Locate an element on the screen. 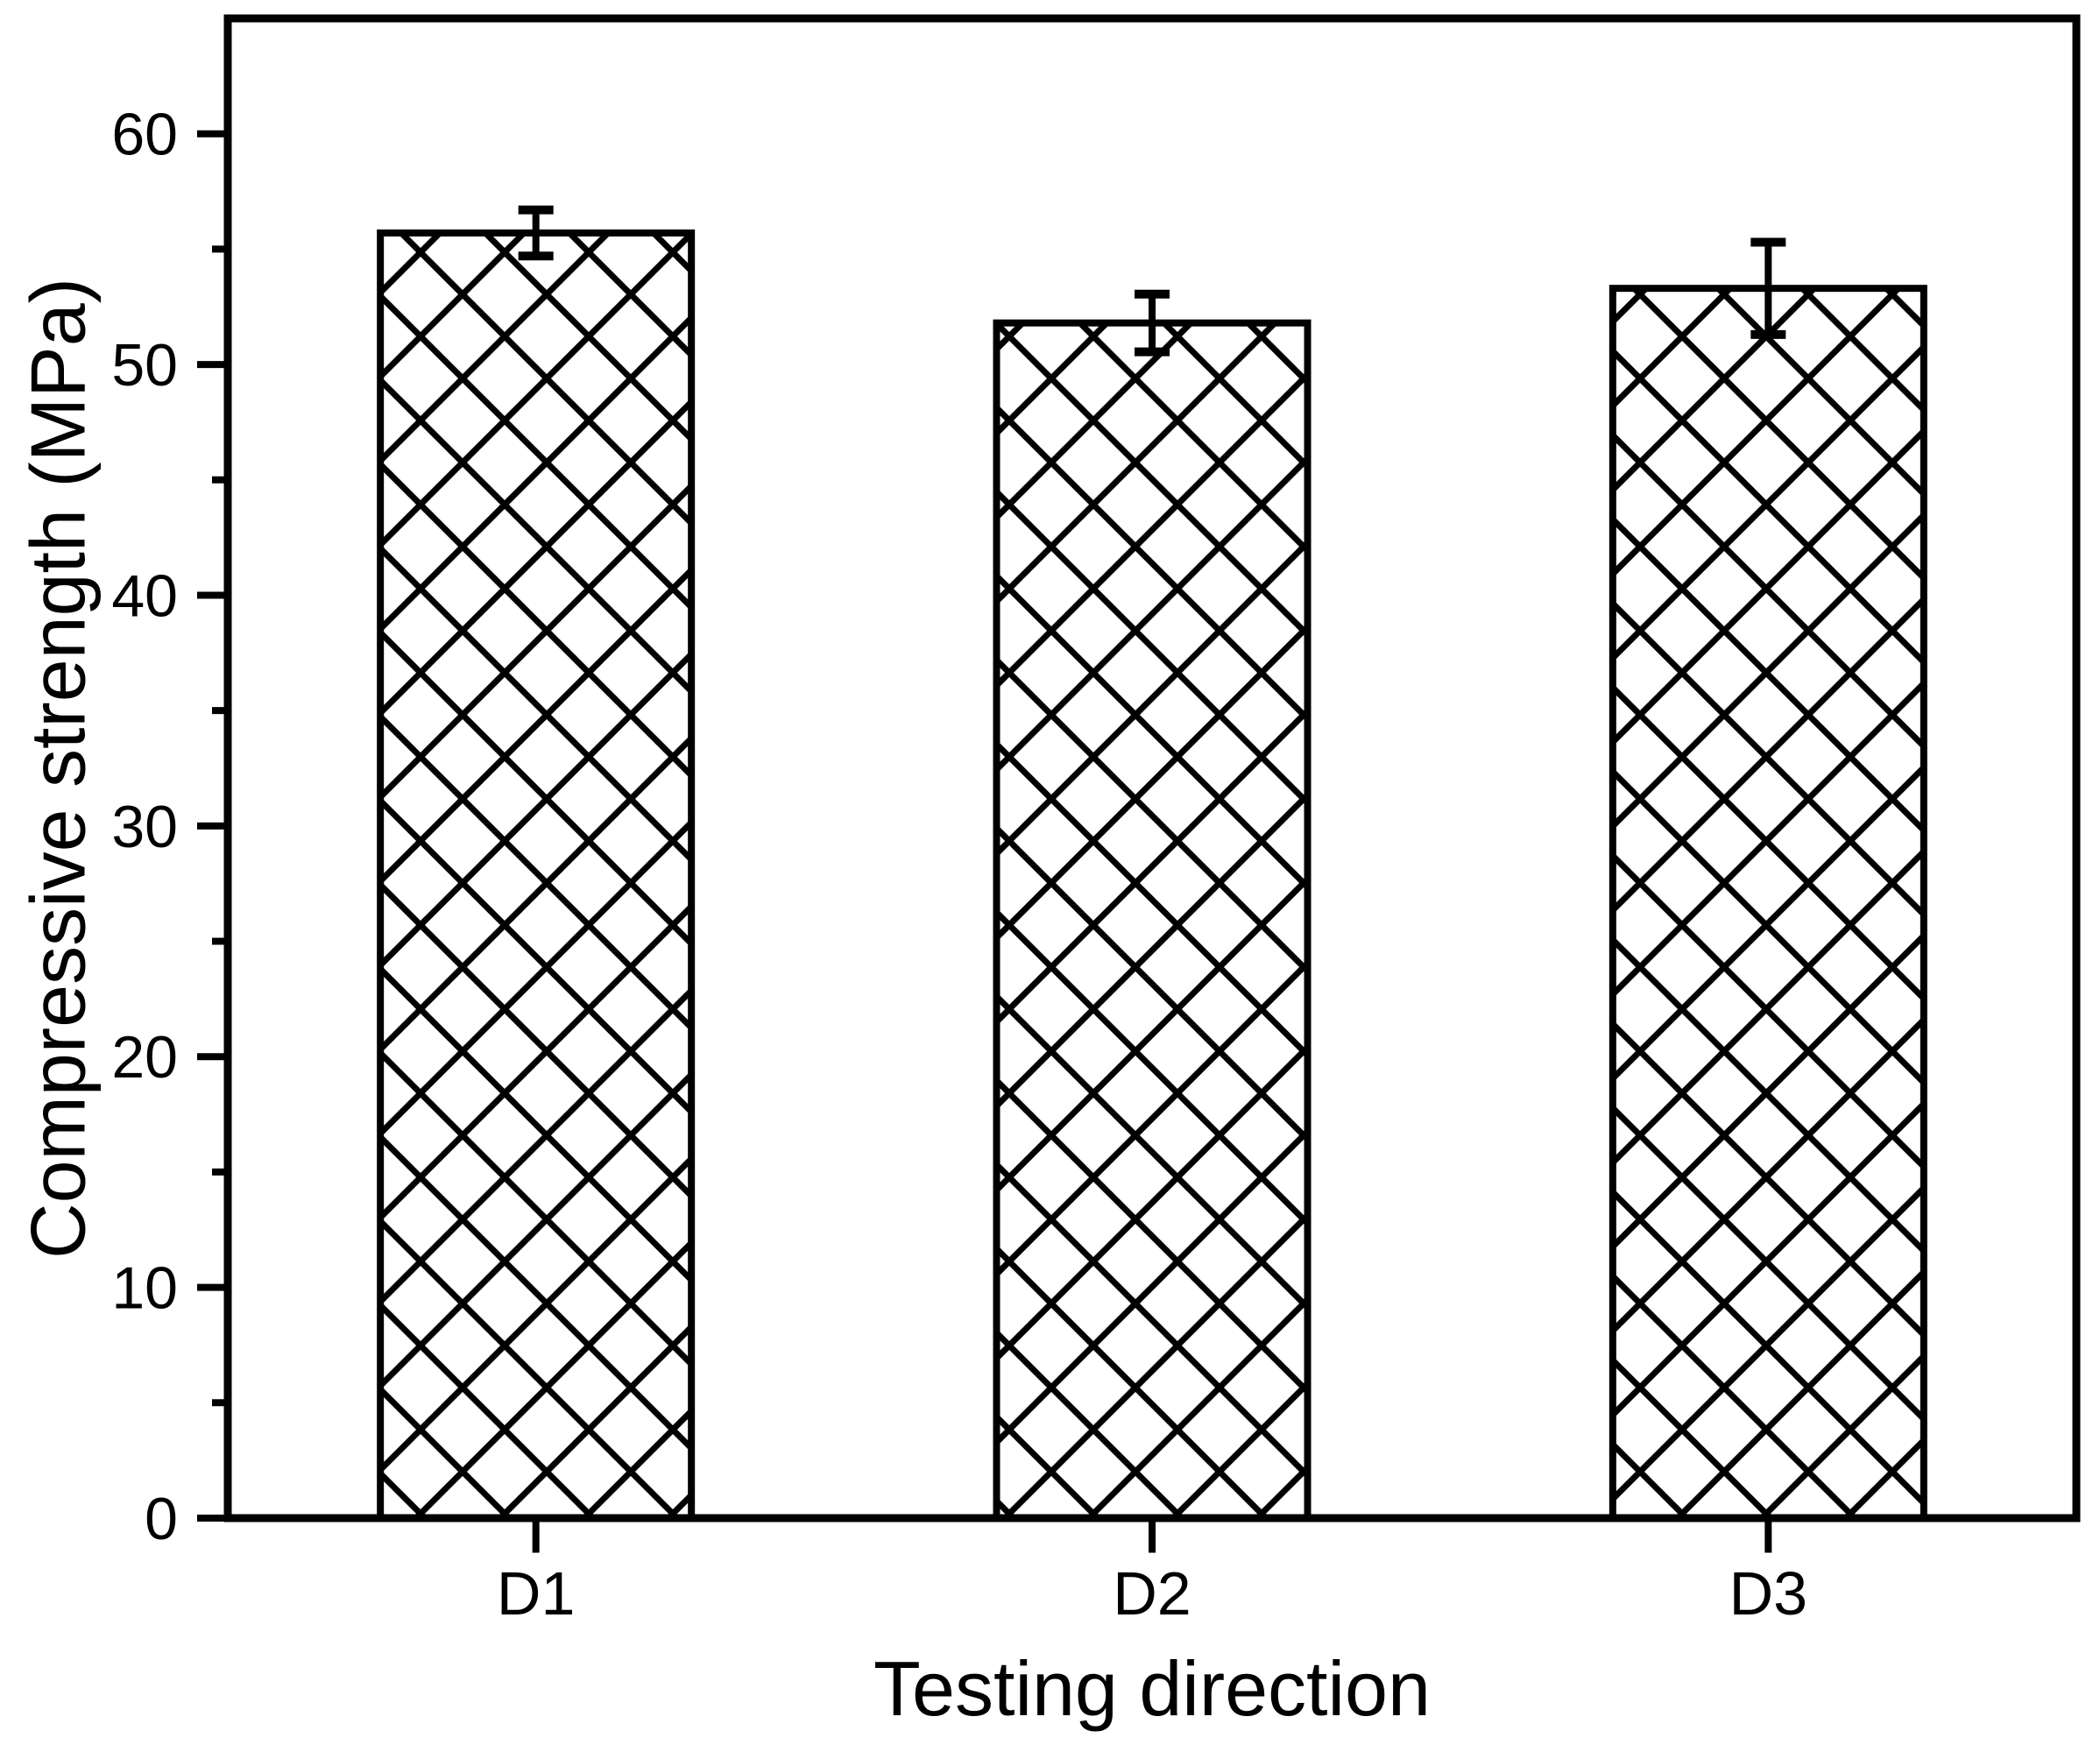 The width and height of the screenshot is (2100, 1752). x-tick-label-d1: D1 is located at coordinates (536, 1593).